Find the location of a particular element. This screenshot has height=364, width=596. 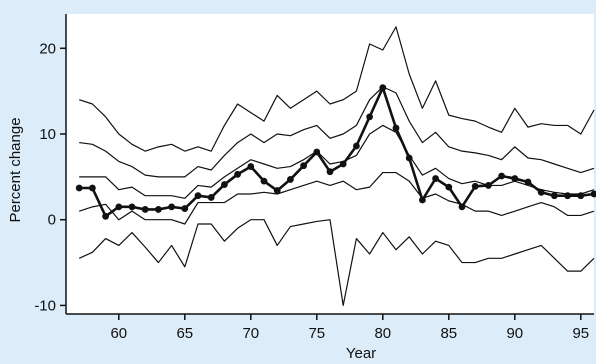

x-tick-label: 90 is located at coordinates (514, 333).